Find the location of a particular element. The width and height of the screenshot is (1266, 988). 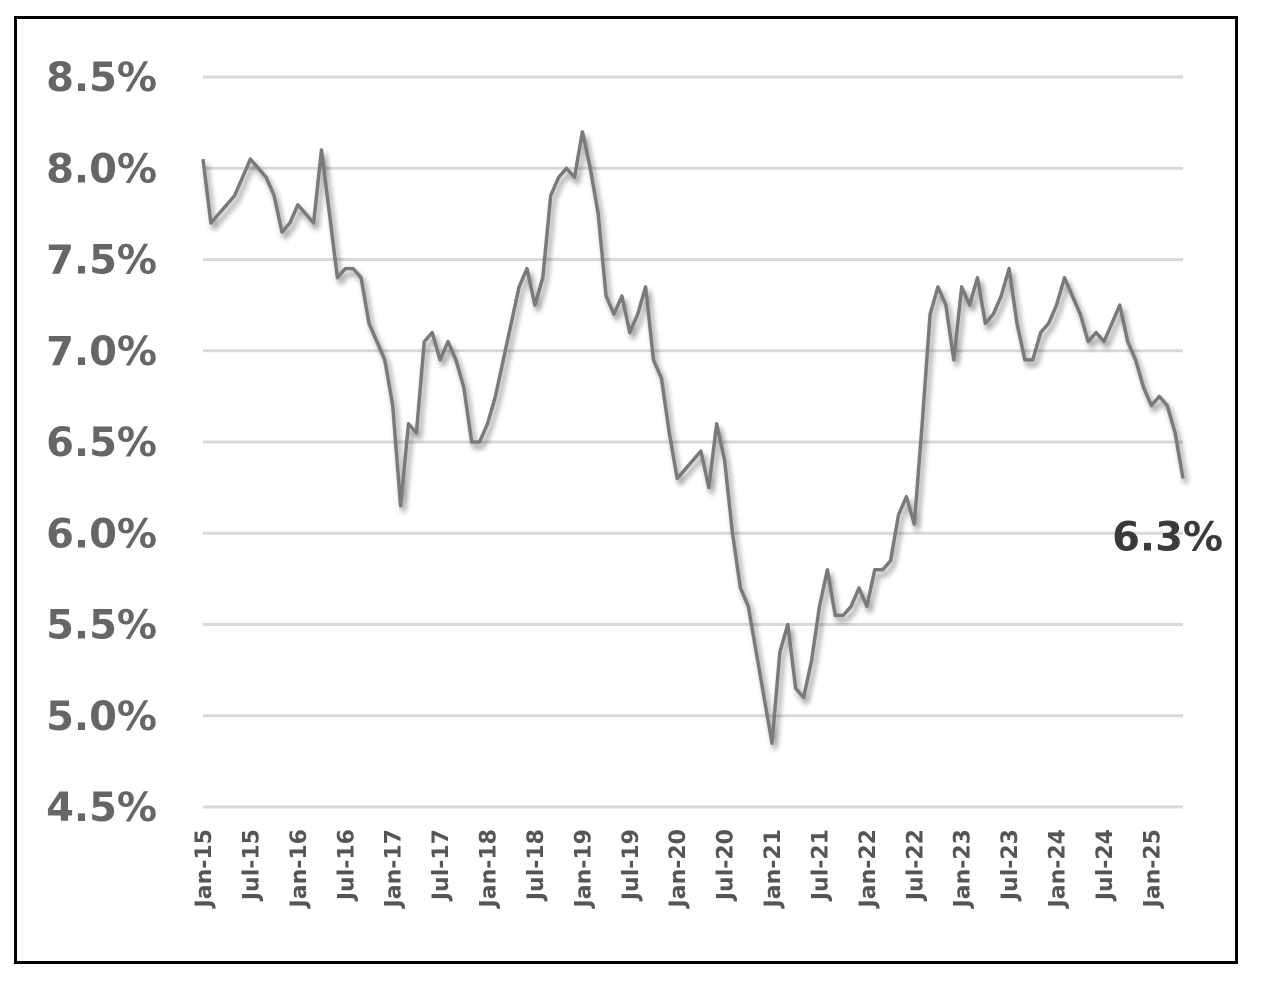

x-tick-label: Jul-16 is located at coordinates (346, 865).